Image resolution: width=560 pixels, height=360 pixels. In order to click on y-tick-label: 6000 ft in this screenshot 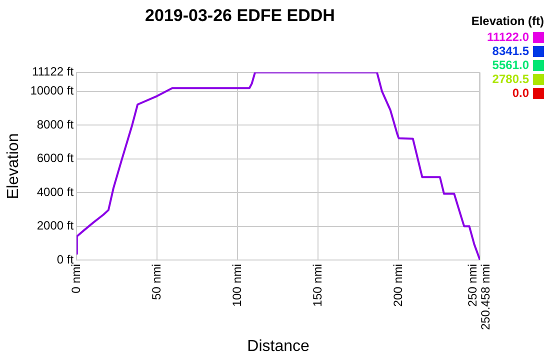, I will do `click(55, 158)`.